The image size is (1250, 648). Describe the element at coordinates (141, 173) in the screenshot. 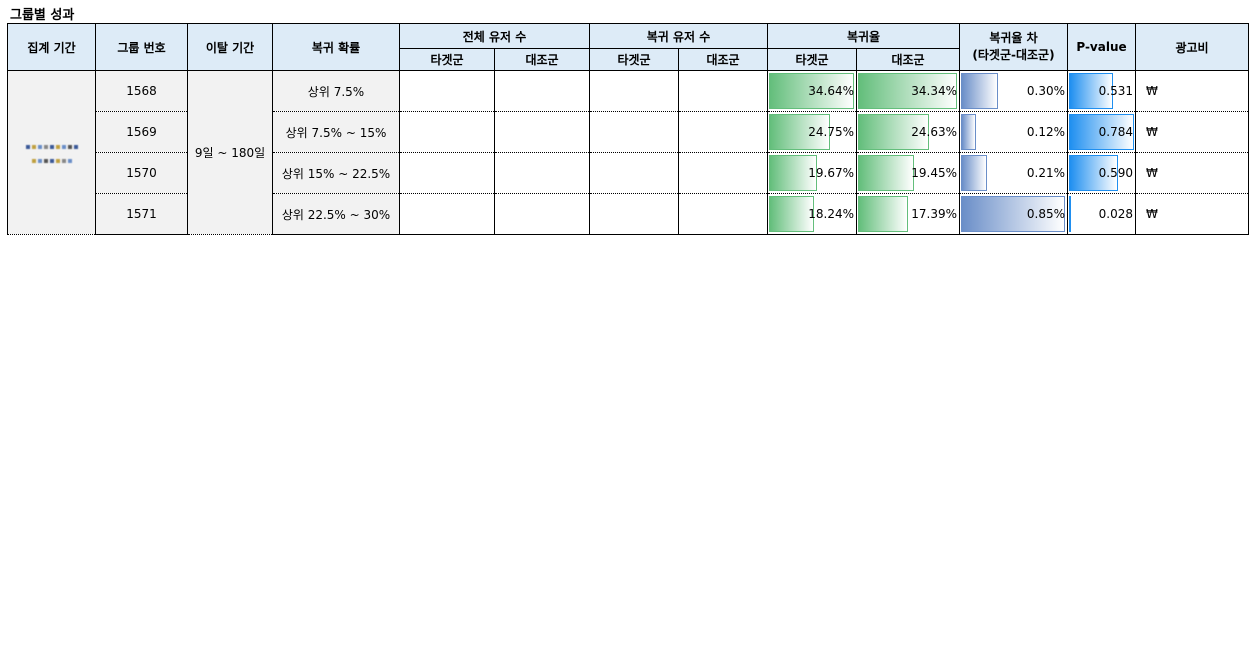

I see `group-no-cell: 1570` at that location.